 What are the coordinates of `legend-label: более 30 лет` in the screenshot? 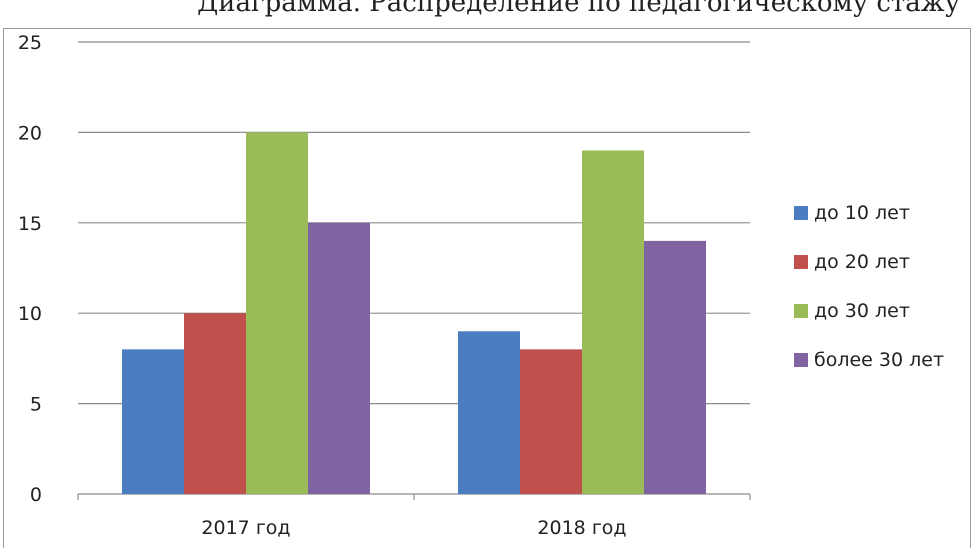 It's located at (879, 360).